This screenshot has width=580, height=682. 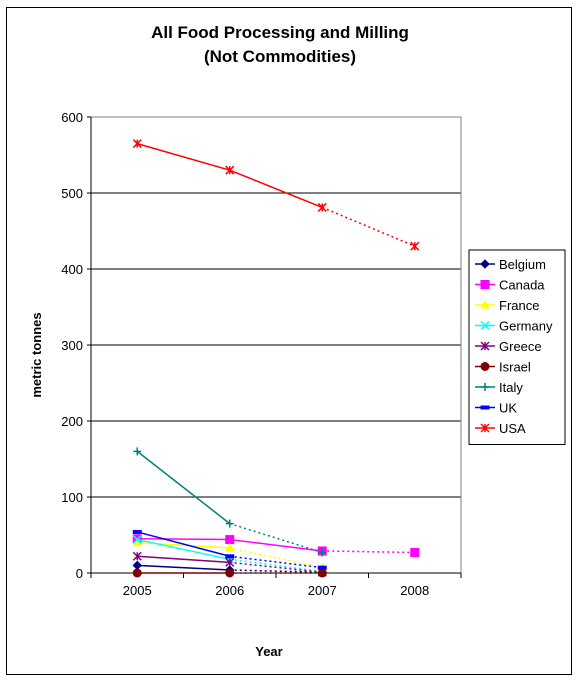 What do you see at coordinates (512, 428) in the screenshot?
I see `legend-label: USA` at bounding box center [512, 428].